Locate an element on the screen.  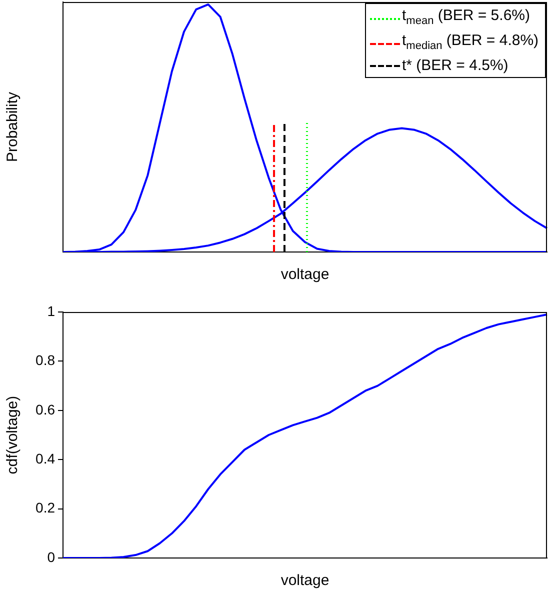
annotation: t* (BER = 4.5%) is located at coordinates (455, 65).